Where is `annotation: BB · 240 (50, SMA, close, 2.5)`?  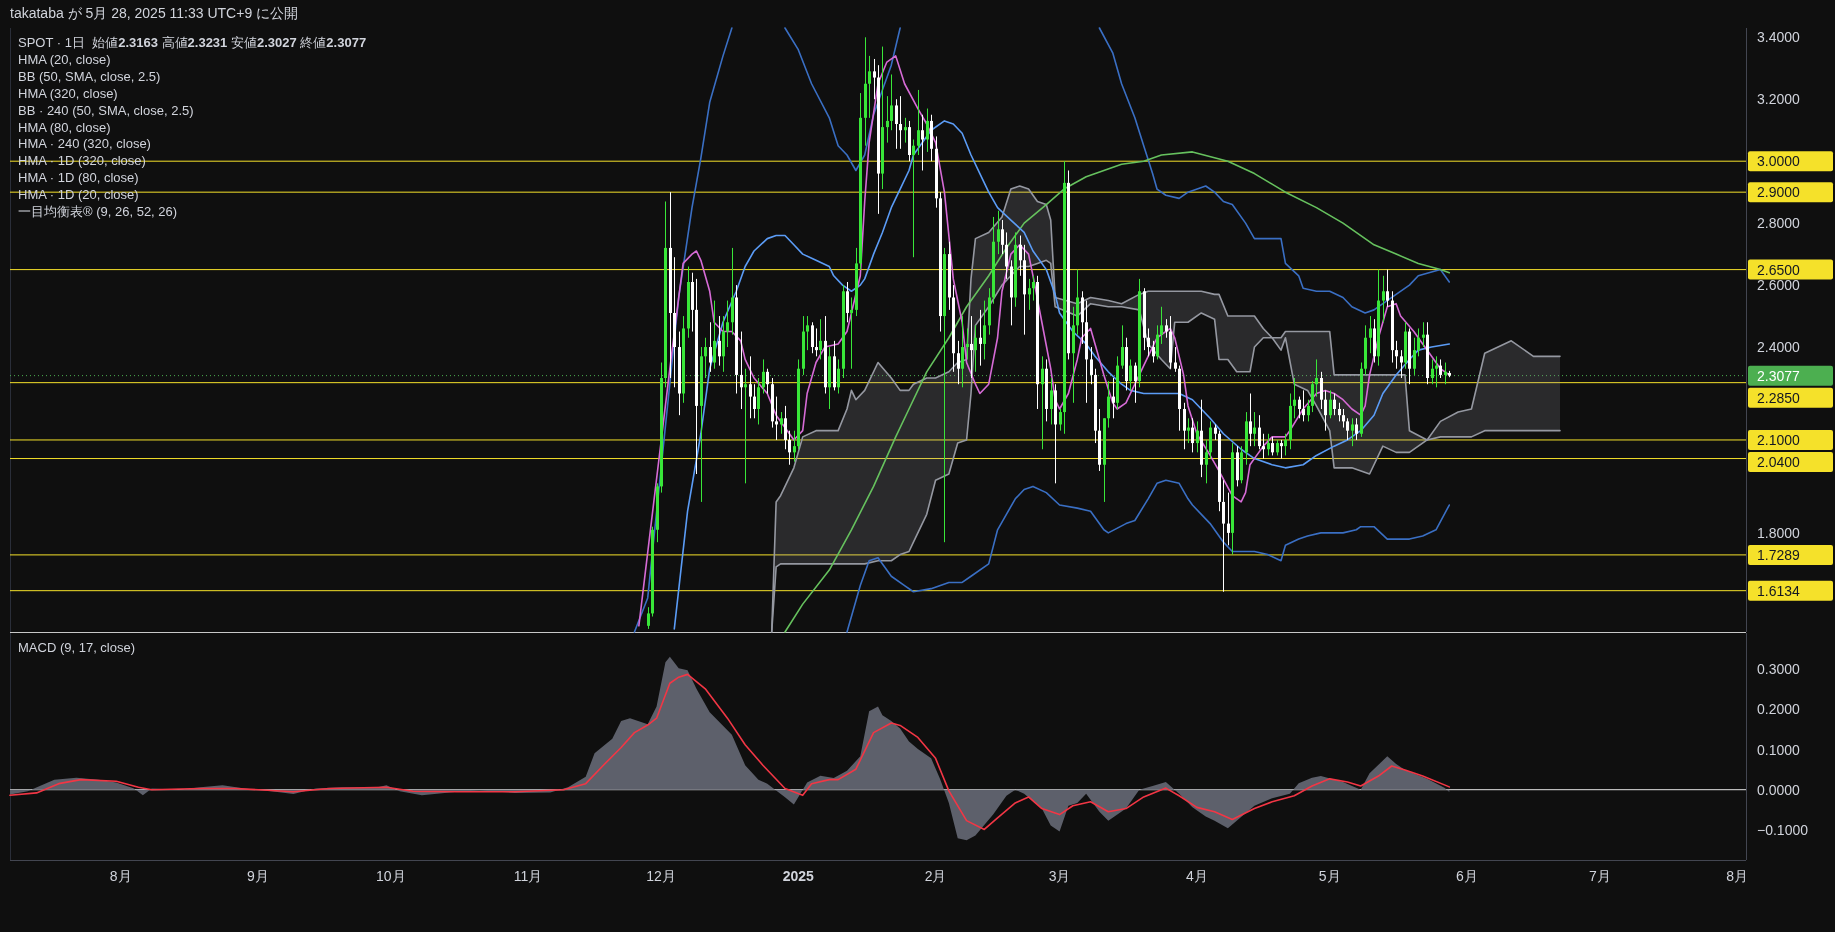 annotation: BB · 240 (50, SMA, close, 2.5) is located at coordinates (106, 110).